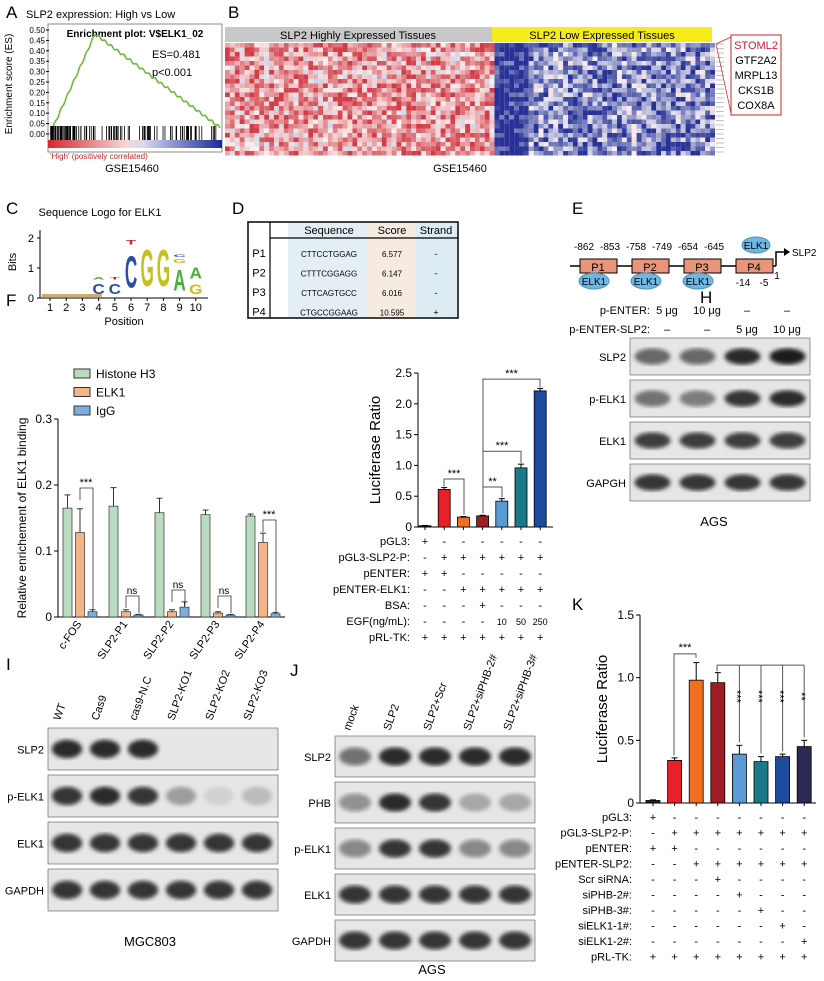 The height and width of the screenshot is (981, 824). What do you see at coordinates (436, 706) in the screenshot?
I see `lane-label: SLP2+Scr` at bounding box center [436, 706].